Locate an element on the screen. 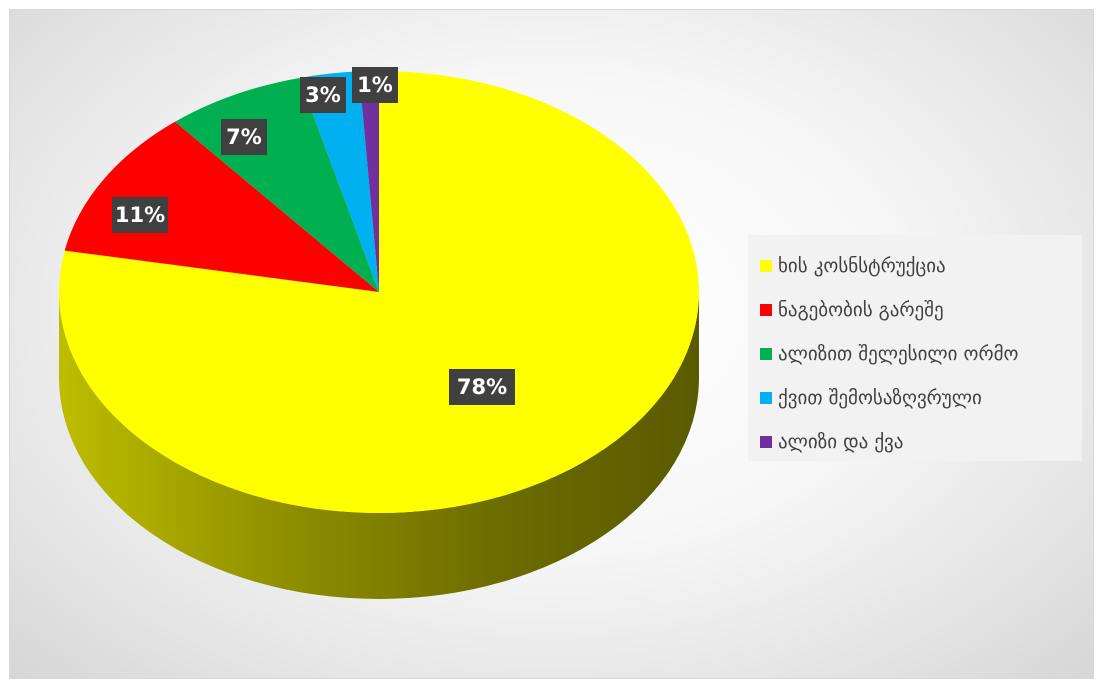 The image size is (1099, 684). legend-item-2: ალიზით შელესილი ორმო is located at coordinates (921, 354).